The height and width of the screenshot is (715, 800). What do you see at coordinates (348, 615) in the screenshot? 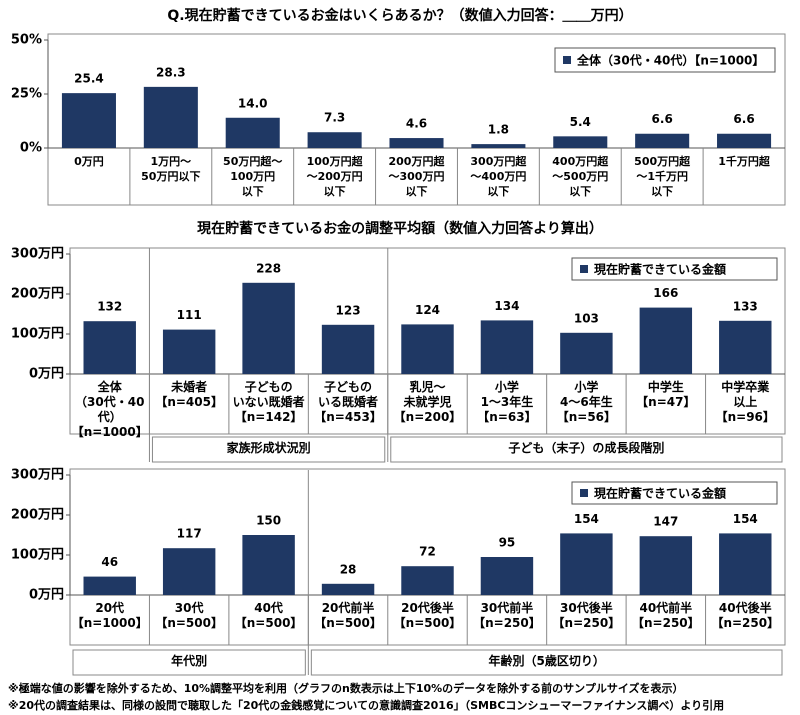
I see `x-tick-label: 20代前半 【n=500】` at bounding box center [348, 615].